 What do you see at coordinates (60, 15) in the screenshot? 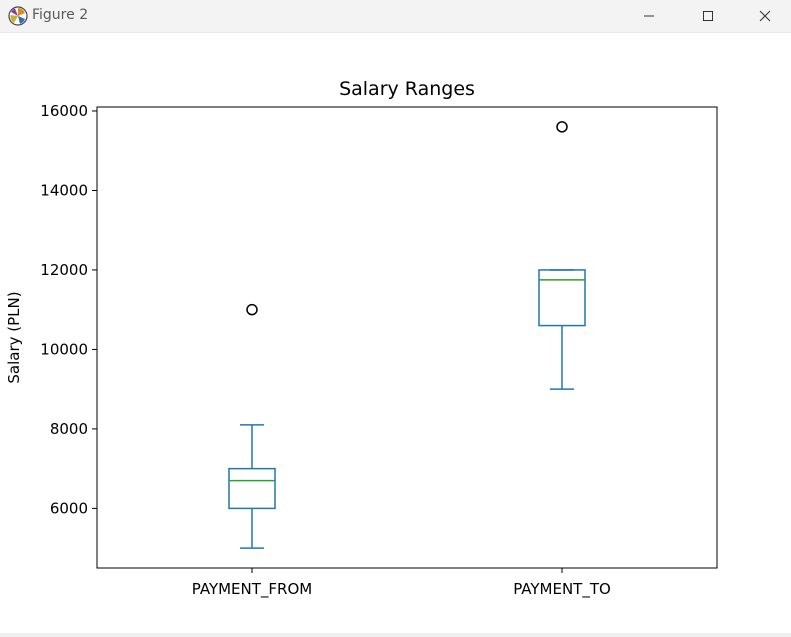
I see `window-title: Figure 2` at bounding box center [60, 15].